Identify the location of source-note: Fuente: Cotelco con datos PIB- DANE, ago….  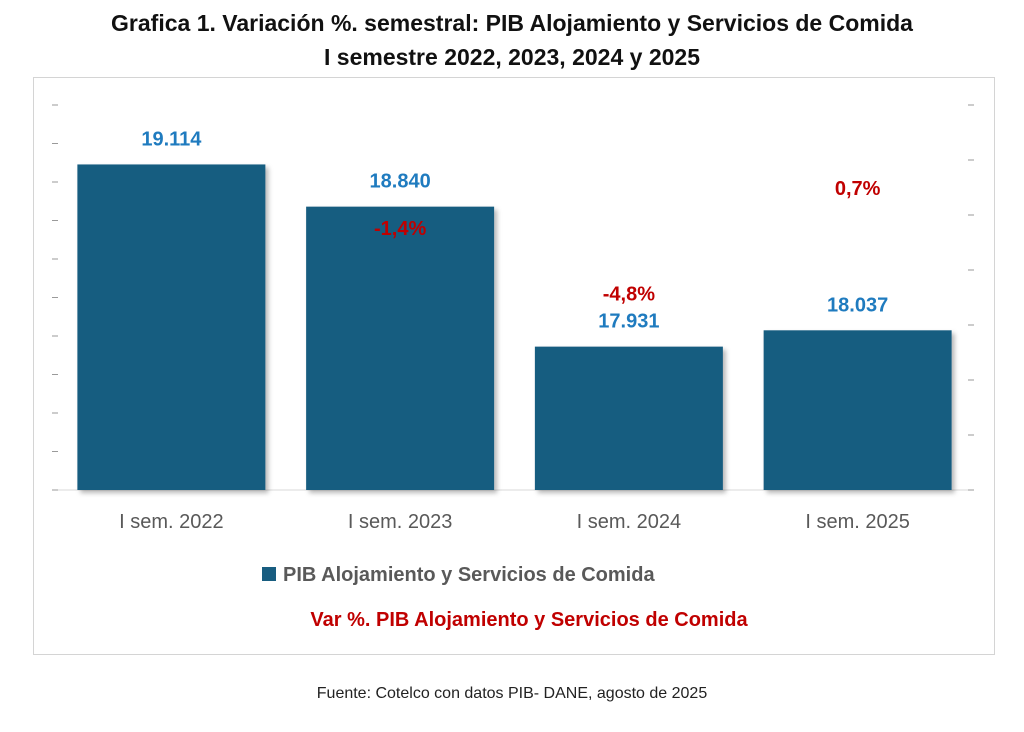
(512, 693).